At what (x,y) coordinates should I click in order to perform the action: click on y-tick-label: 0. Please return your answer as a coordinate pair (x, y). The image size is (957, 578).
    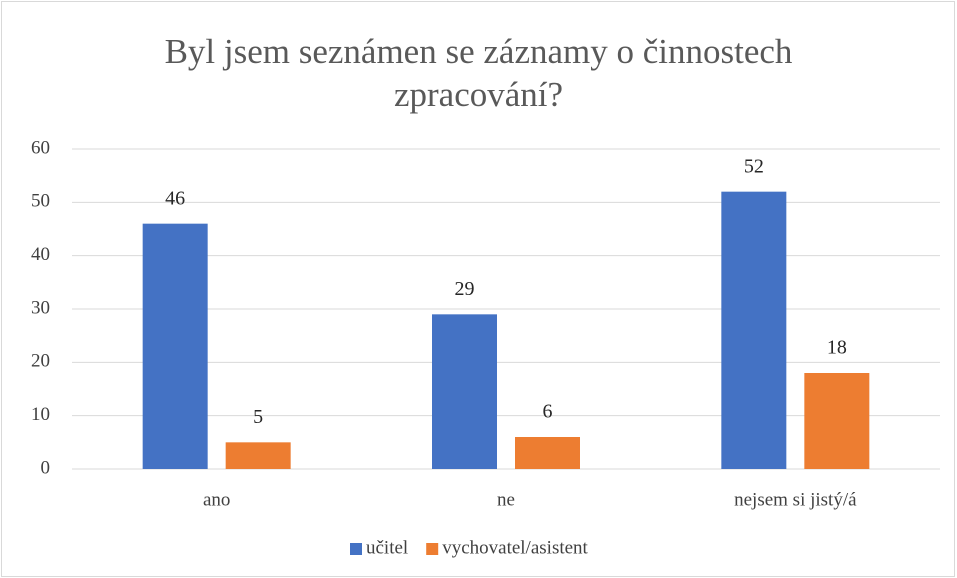
    Looking at the image, I should click on (46, 467).